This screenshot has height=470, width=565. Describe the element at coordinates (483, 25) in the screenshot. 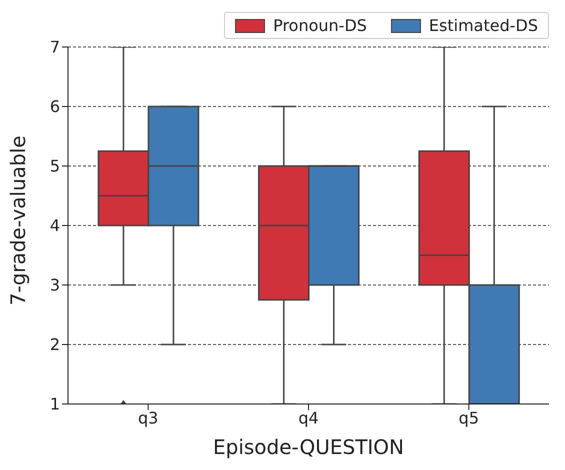

I see `legend-label: Estimated-DS` at that location.